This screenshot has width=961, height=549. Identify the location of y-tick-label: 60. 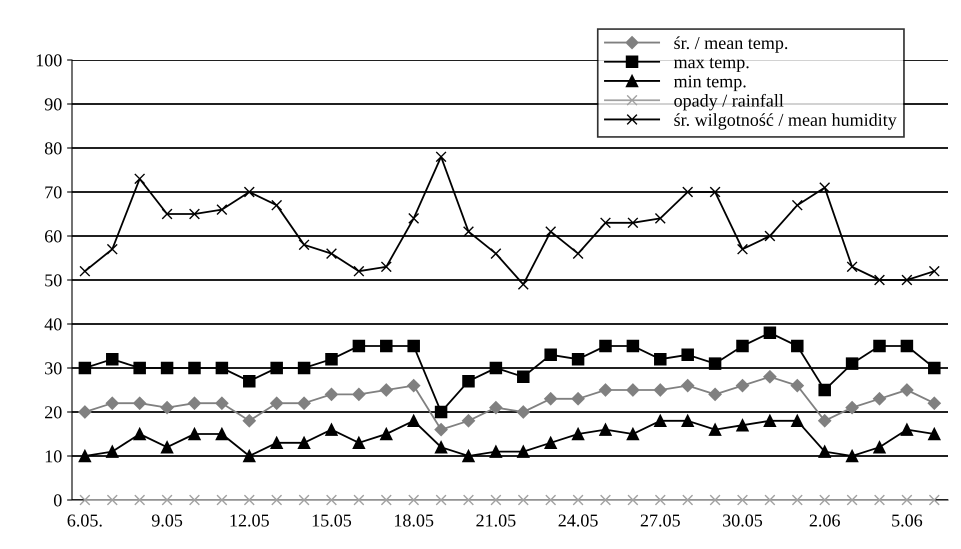
(53, 236).